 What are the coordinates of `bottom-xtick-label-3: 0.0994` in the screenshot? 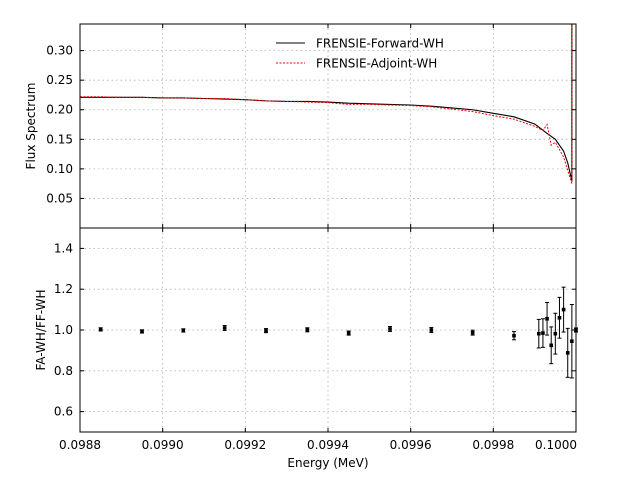 It's located at (328, 445).